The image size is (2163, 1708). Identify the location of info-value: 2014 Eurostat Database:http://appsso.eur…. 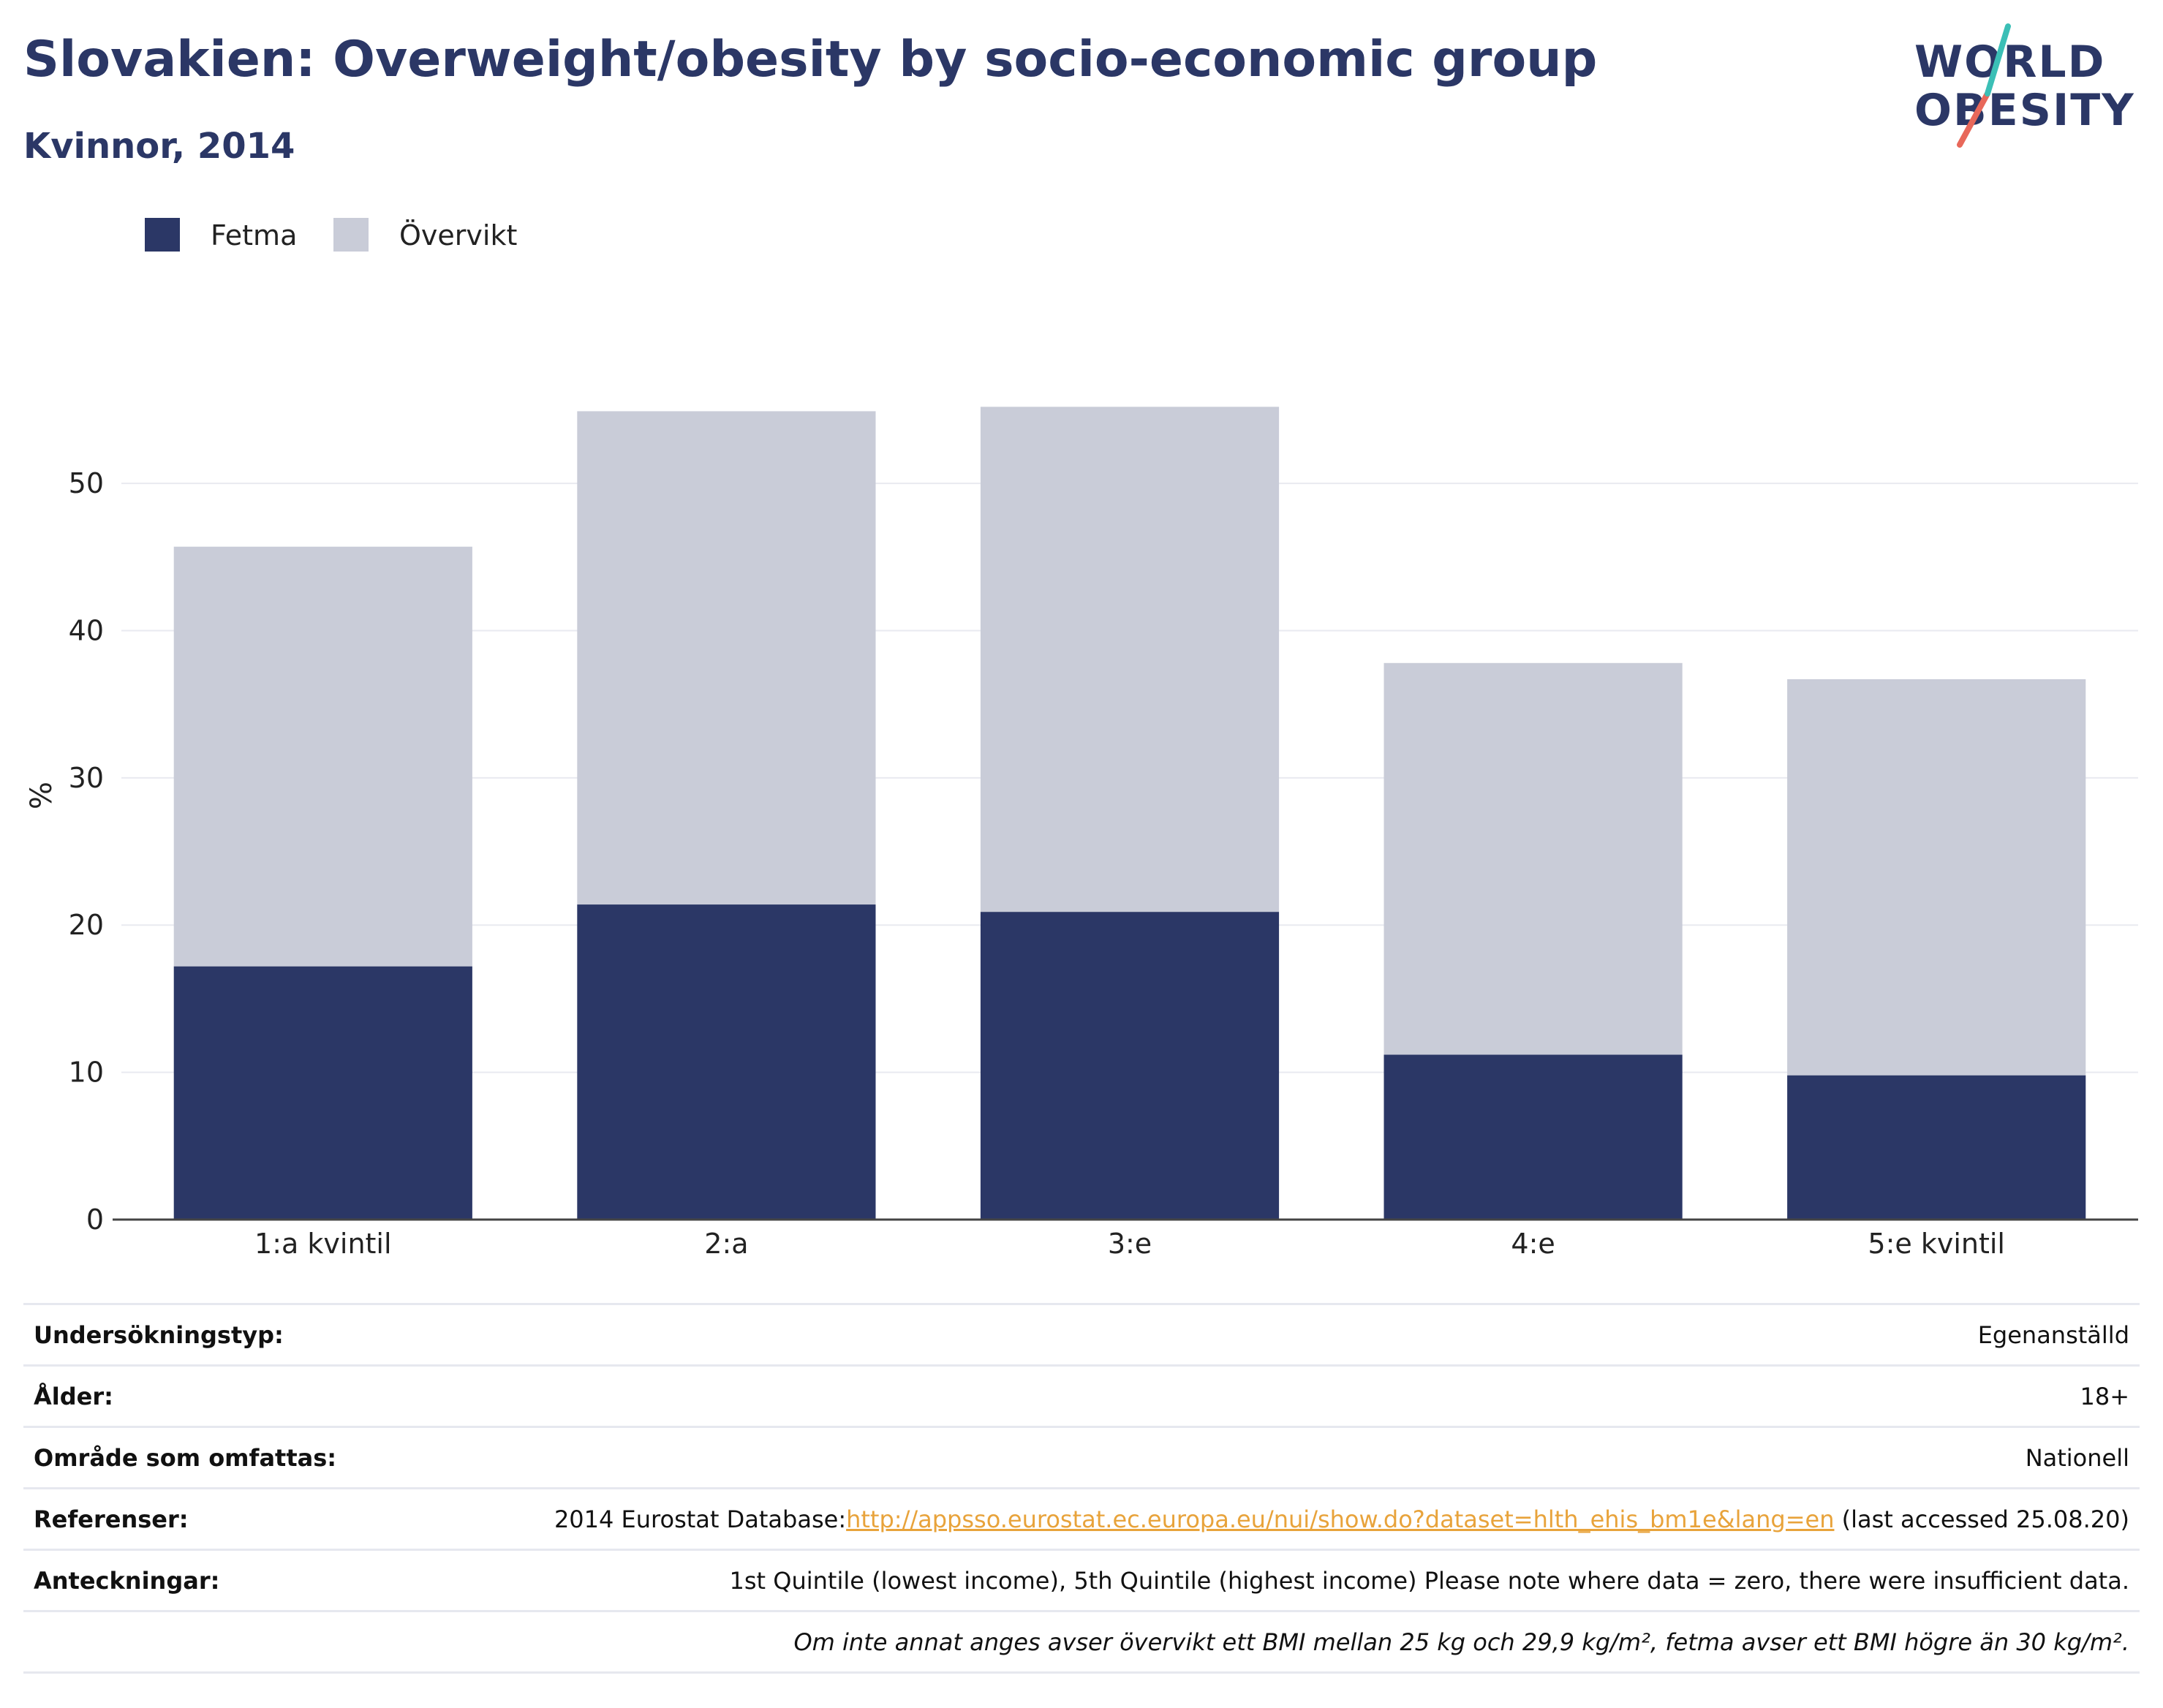
(1282, 1518).